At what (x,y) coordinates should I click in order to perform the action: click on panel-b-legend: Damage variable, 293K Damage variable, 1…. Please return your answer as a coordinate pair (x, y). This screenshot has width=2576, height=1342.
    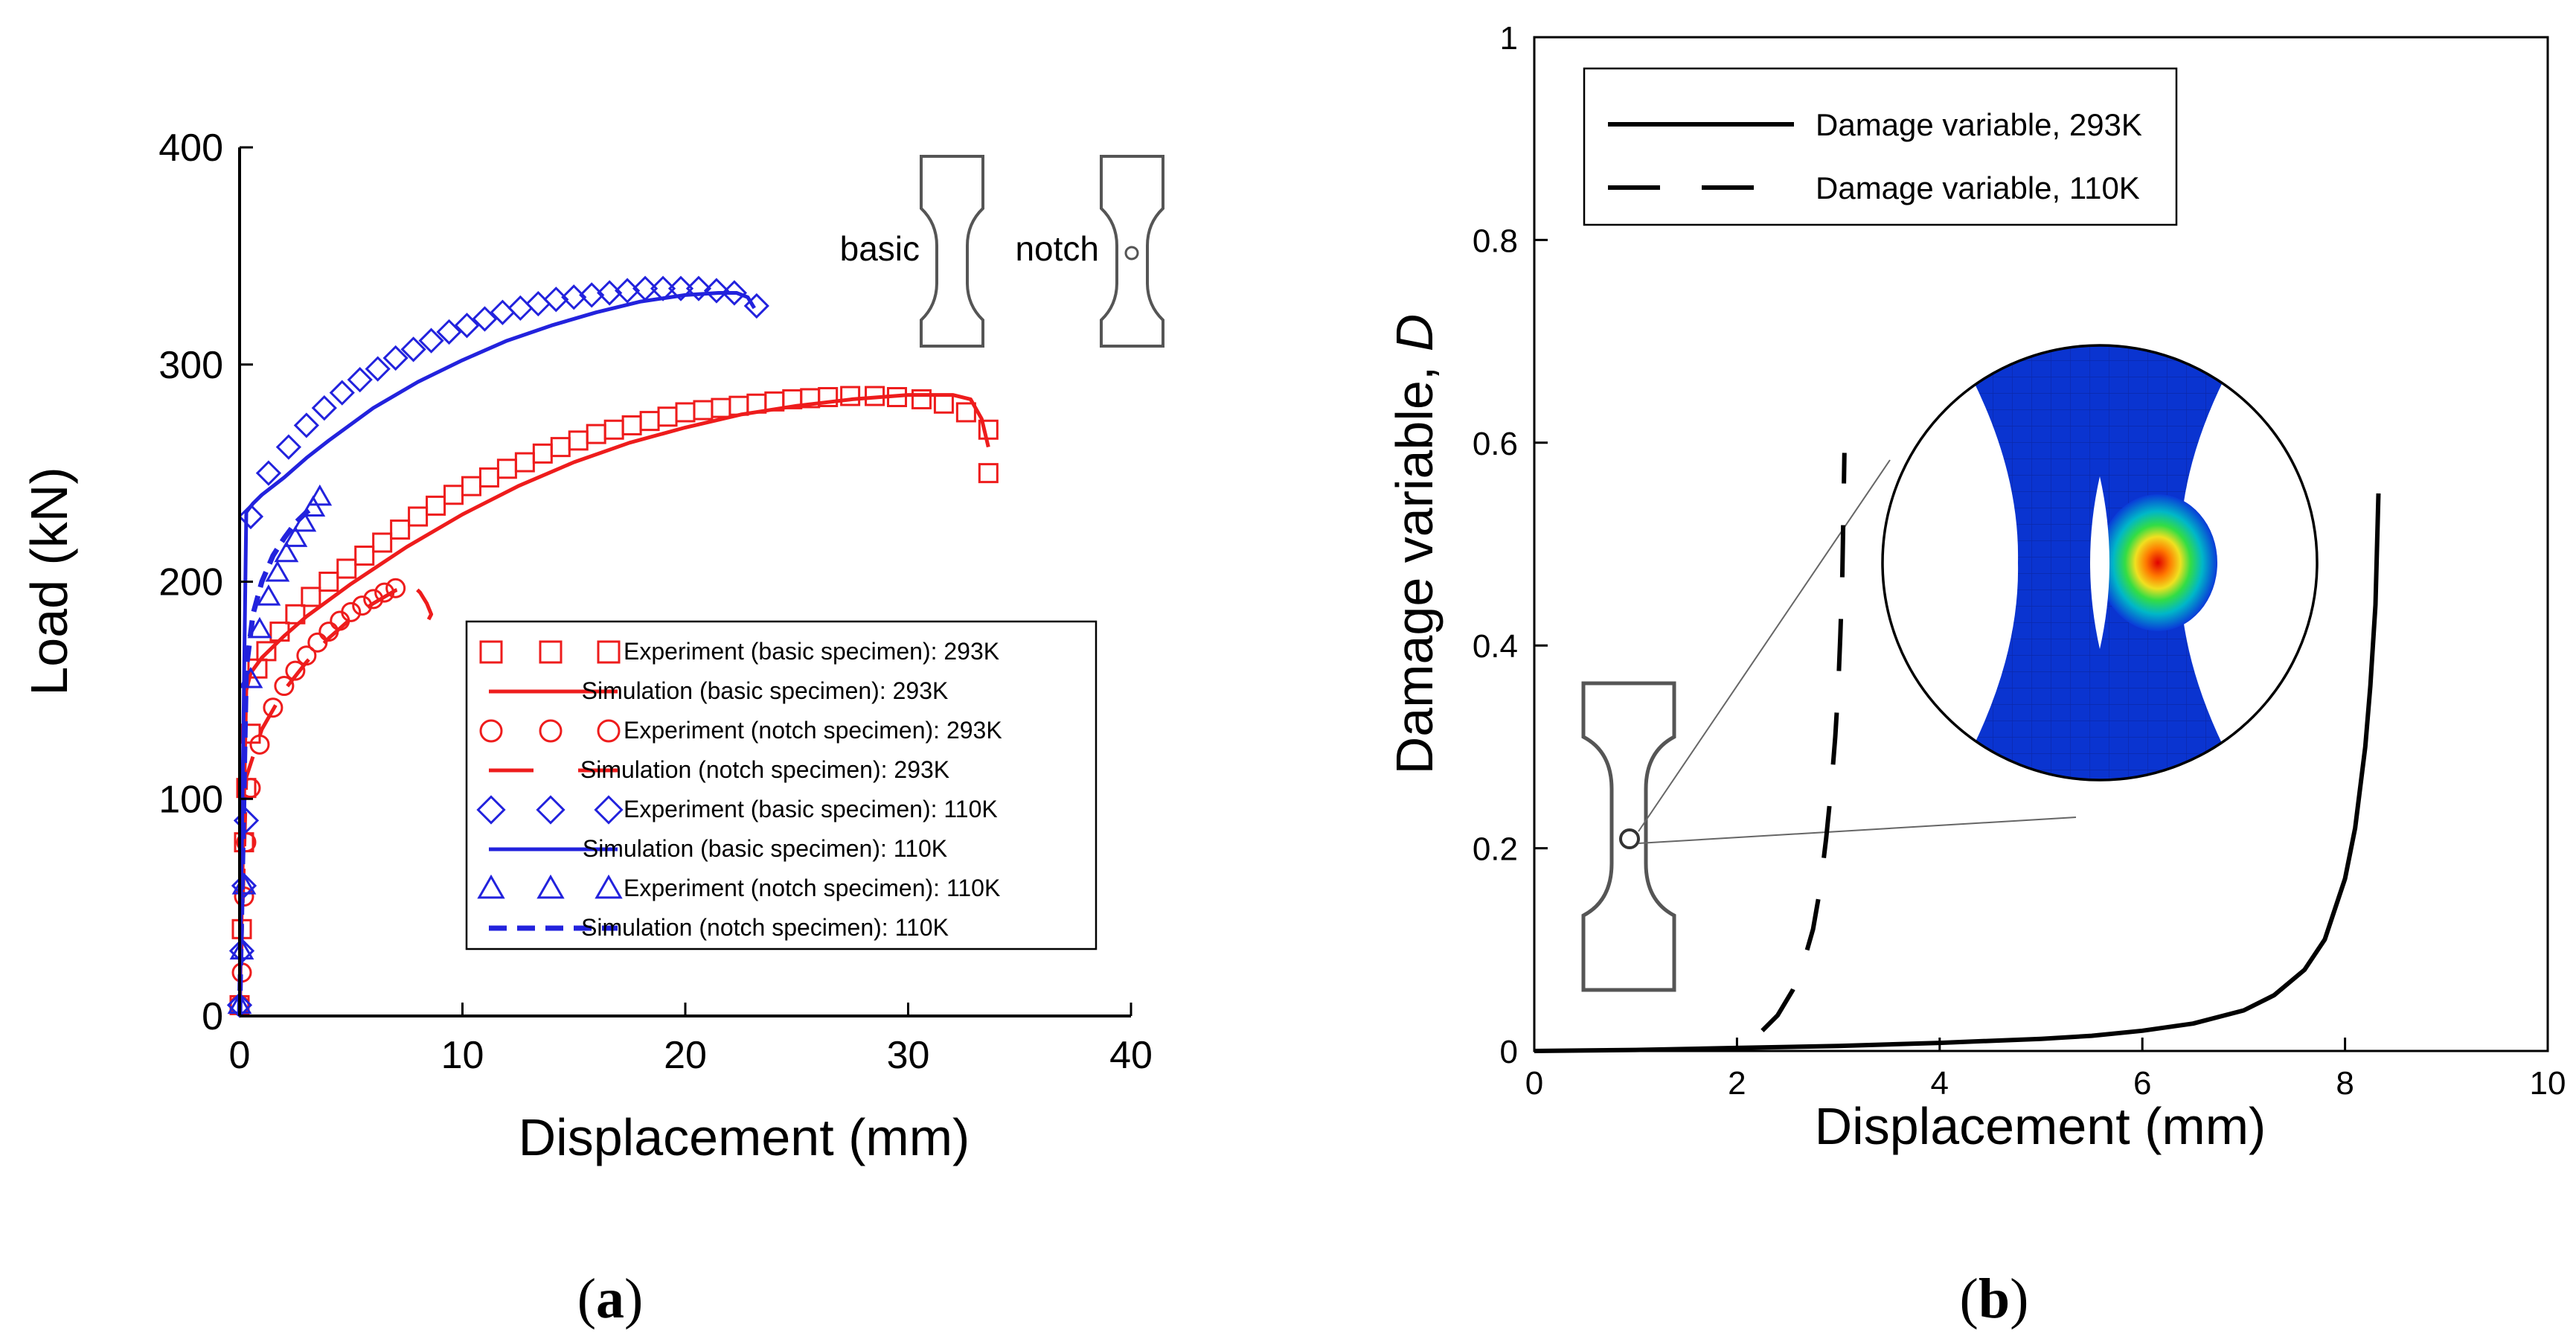
    Looking at the image, I should click on (1881, 146).